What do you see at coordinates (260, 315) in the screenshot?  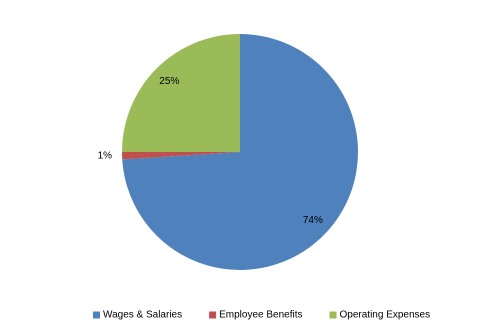 I see `legend-label: Employee Benefits` at bounding box center [260, 315].